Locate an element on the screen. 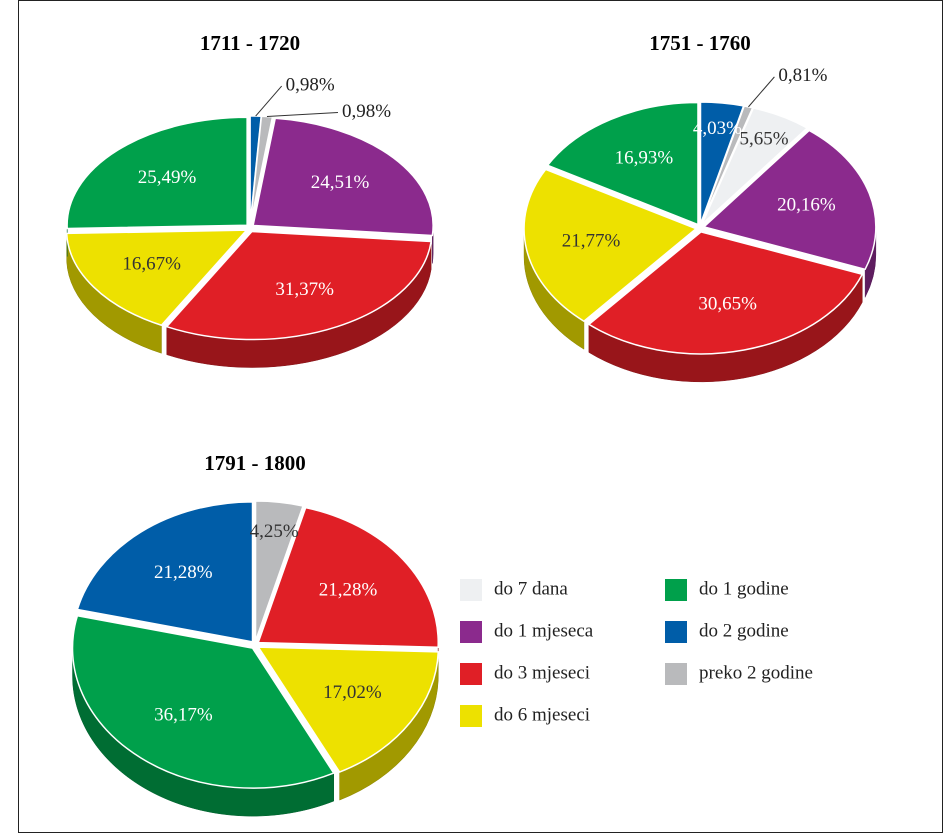  pie-title: 1791 - 1800 is located at coordinates (255, 463).